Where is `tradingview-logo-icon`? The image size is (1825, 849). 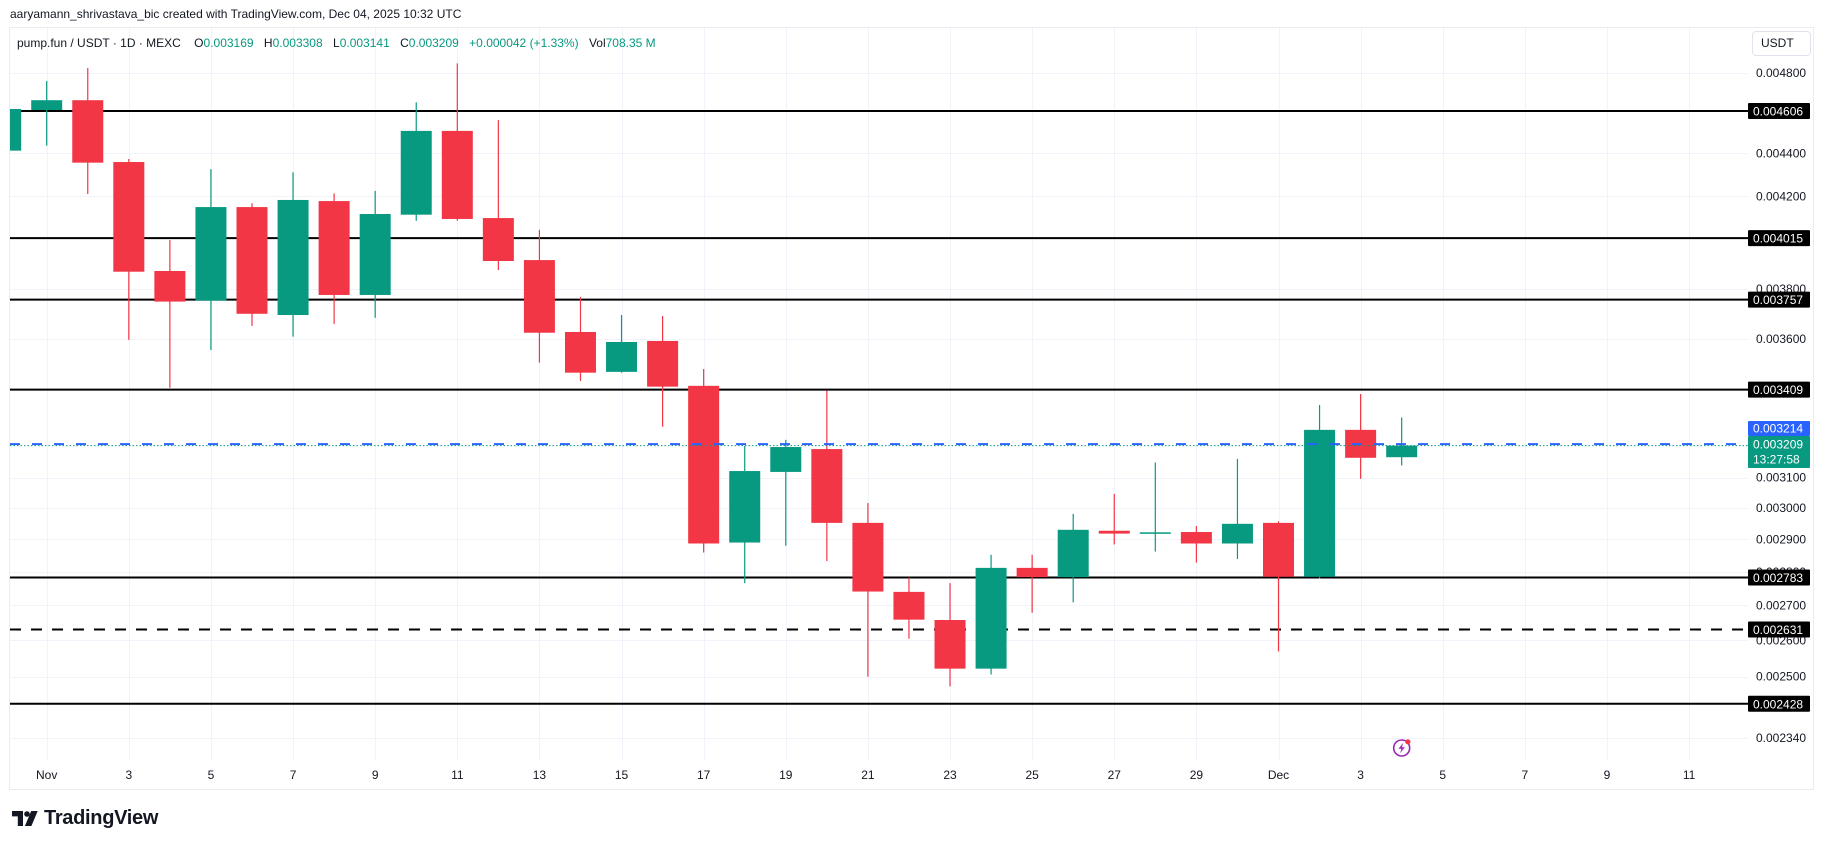
tradingview-logo-icon is located at coordinates (25, 818).